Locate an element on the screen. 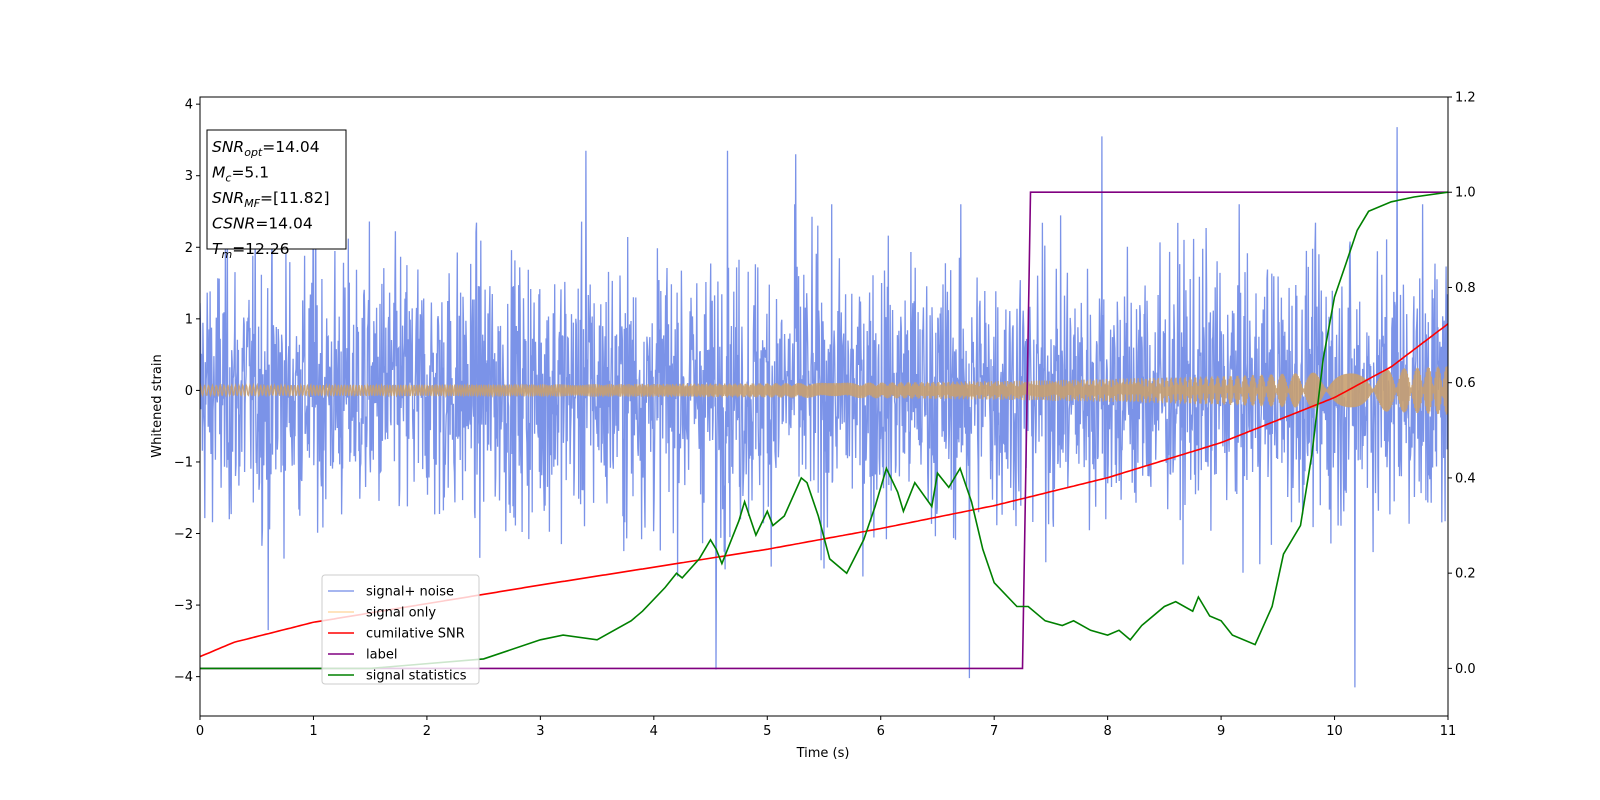 The width and height of the screenshot is (1600, 800). y-right-tick-label: 0.8 is located at coordinates (1465, 288).